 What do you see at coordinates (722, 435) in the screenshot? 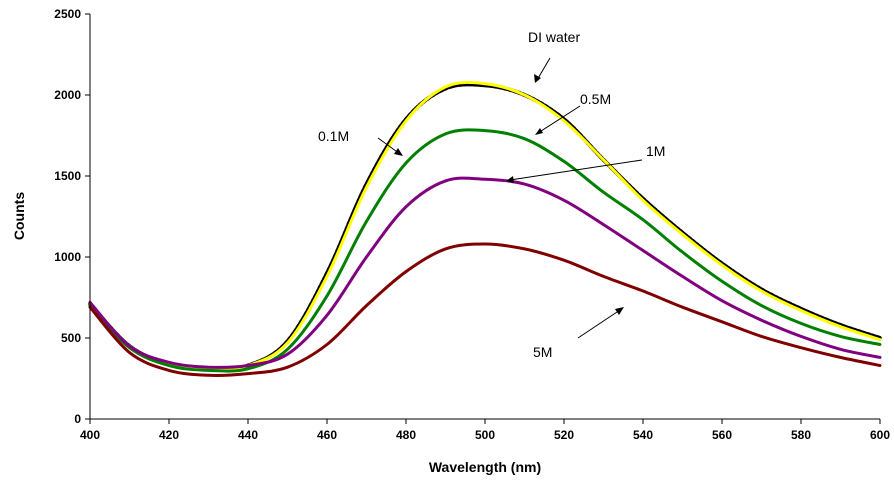
I see `x-tick-label: 560` at bounding box center [722, 435].